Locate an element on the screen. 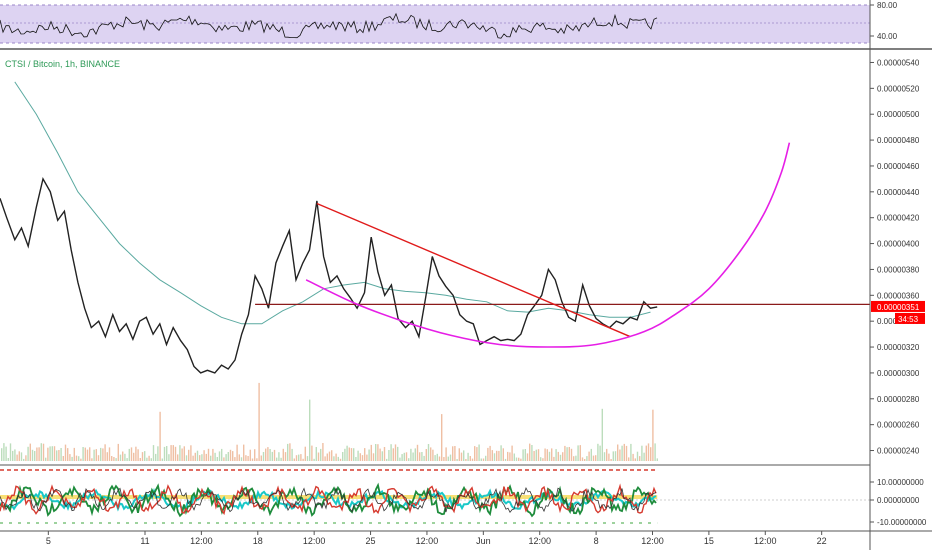  price-tick-label: 0.00000500 is located at coordinates (898, 114).